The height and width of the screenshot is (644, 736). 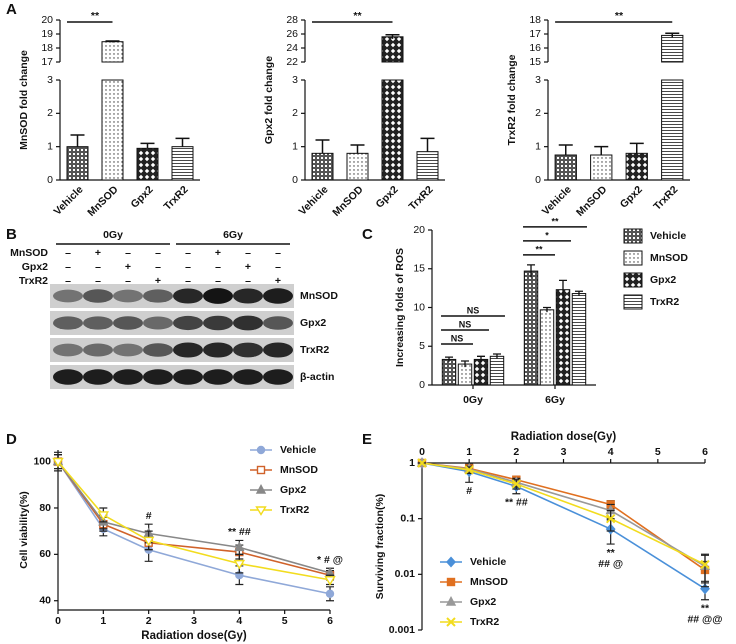 I want to click on legend-label: MnSOD, so click(x=489, y=582).